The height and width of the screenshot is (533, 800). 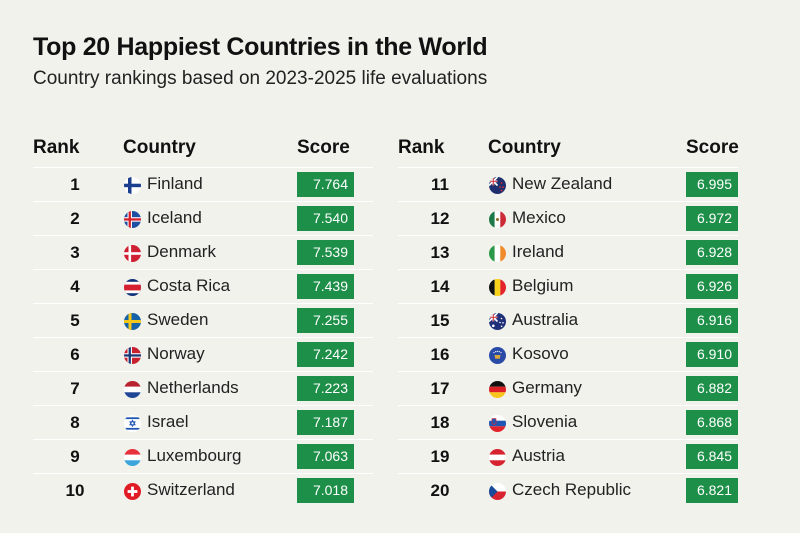 I want to click on iceland-flag-icon, so click(x=132, y=219).